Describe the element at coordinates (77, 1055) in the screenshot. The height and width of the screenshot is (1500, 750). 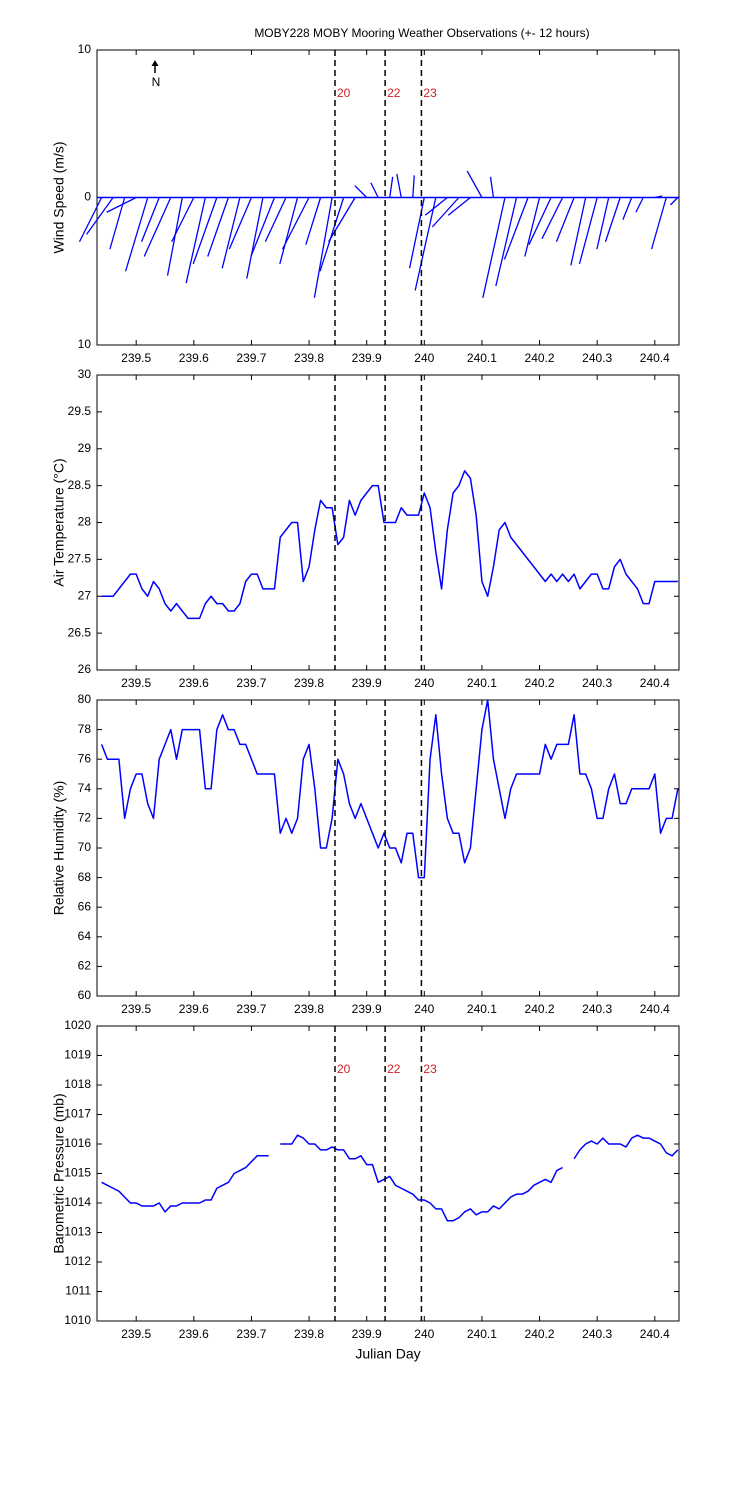
I see `y-tick-label: 1019` at that location.